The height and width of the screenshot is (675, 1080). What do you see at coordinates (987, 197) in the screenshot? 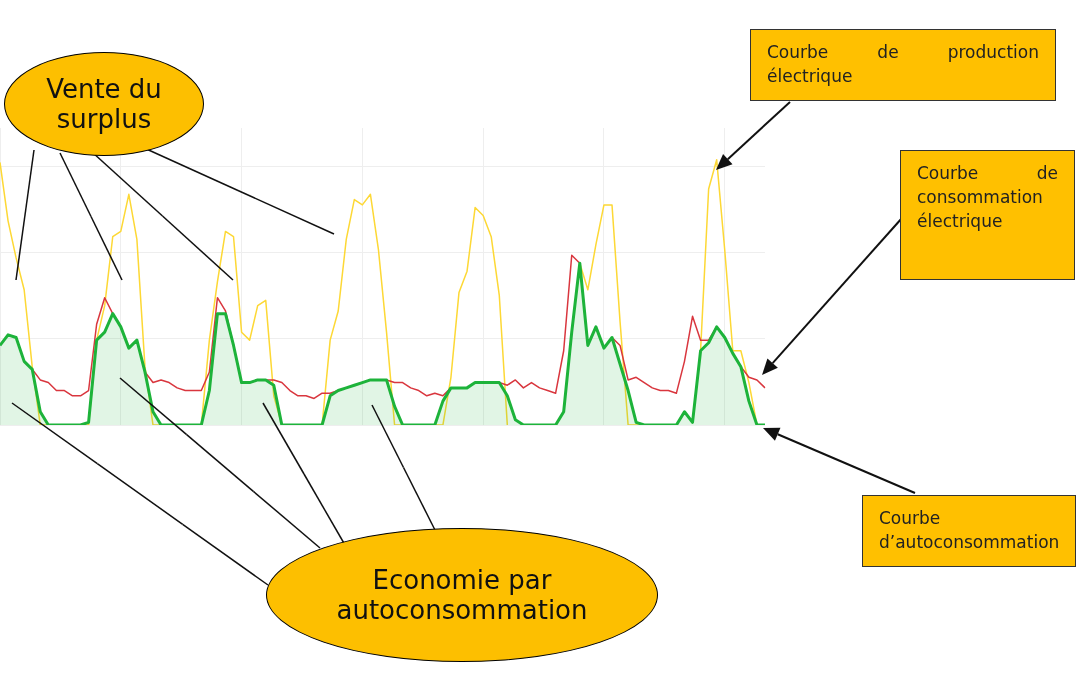
I see `text: Courbe de consommation électrique` at bounding box center [987, 197].